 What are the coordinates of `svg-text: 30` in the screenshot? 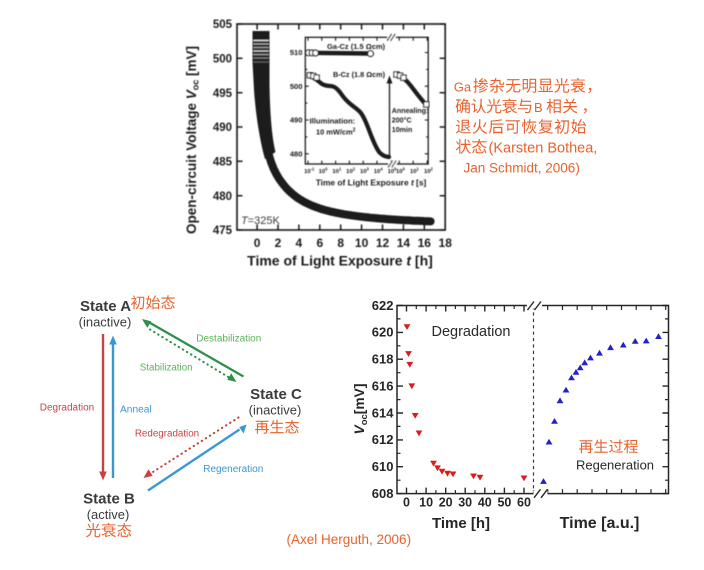 It's located at (465, 503).